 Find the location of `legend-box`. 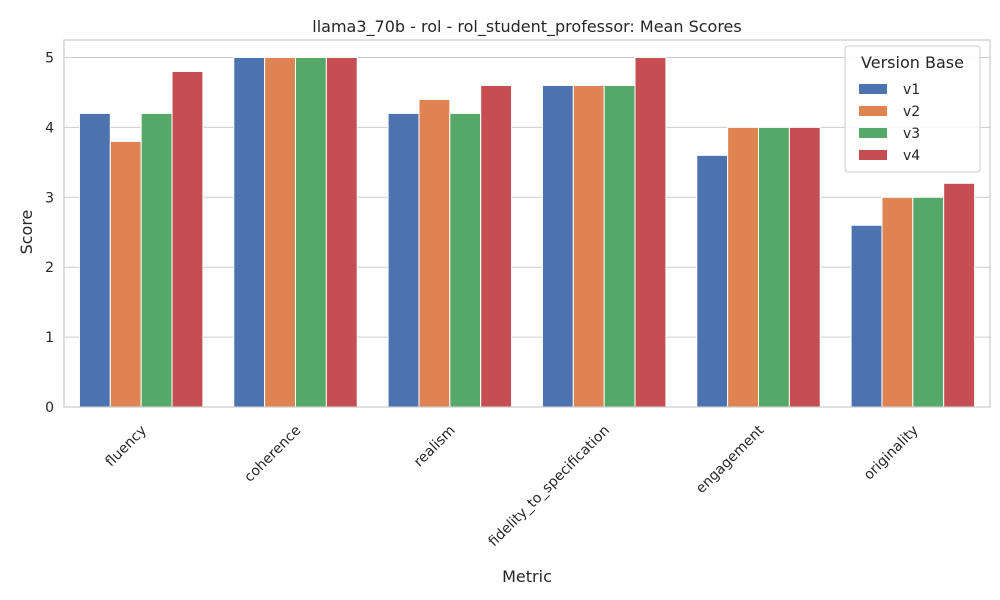

legend-box is located at coordinates (912, 109).